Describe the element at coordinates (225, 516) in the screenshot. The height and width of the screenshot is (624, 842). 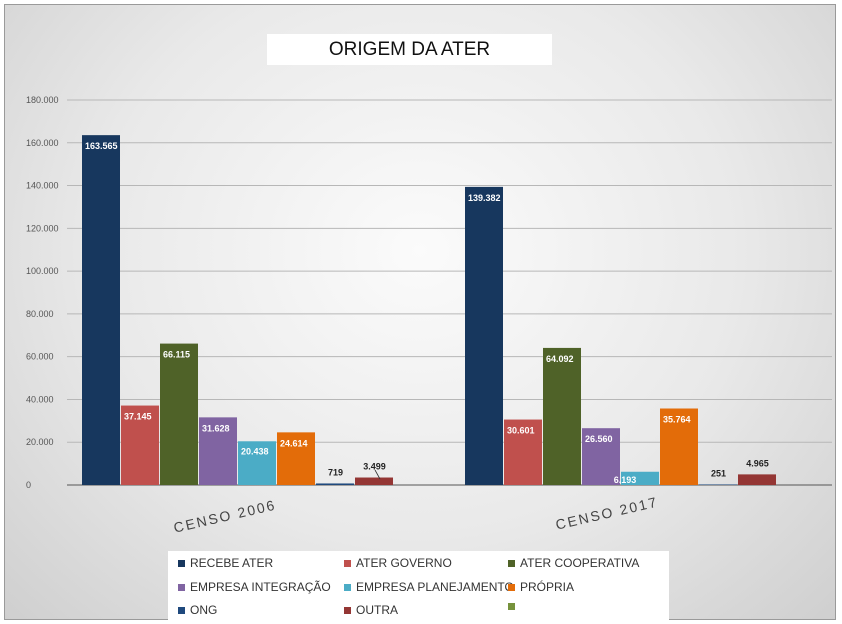
I see `x-category-label: CENSO 2006` at that location.